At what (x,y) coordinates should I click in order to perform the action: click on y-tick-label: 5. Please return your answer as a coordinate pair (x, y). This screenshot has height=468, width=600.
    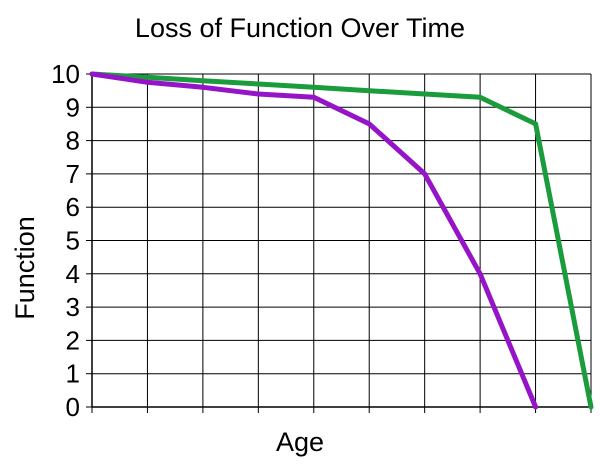
    Looking at the image, I should click on (73, 241).